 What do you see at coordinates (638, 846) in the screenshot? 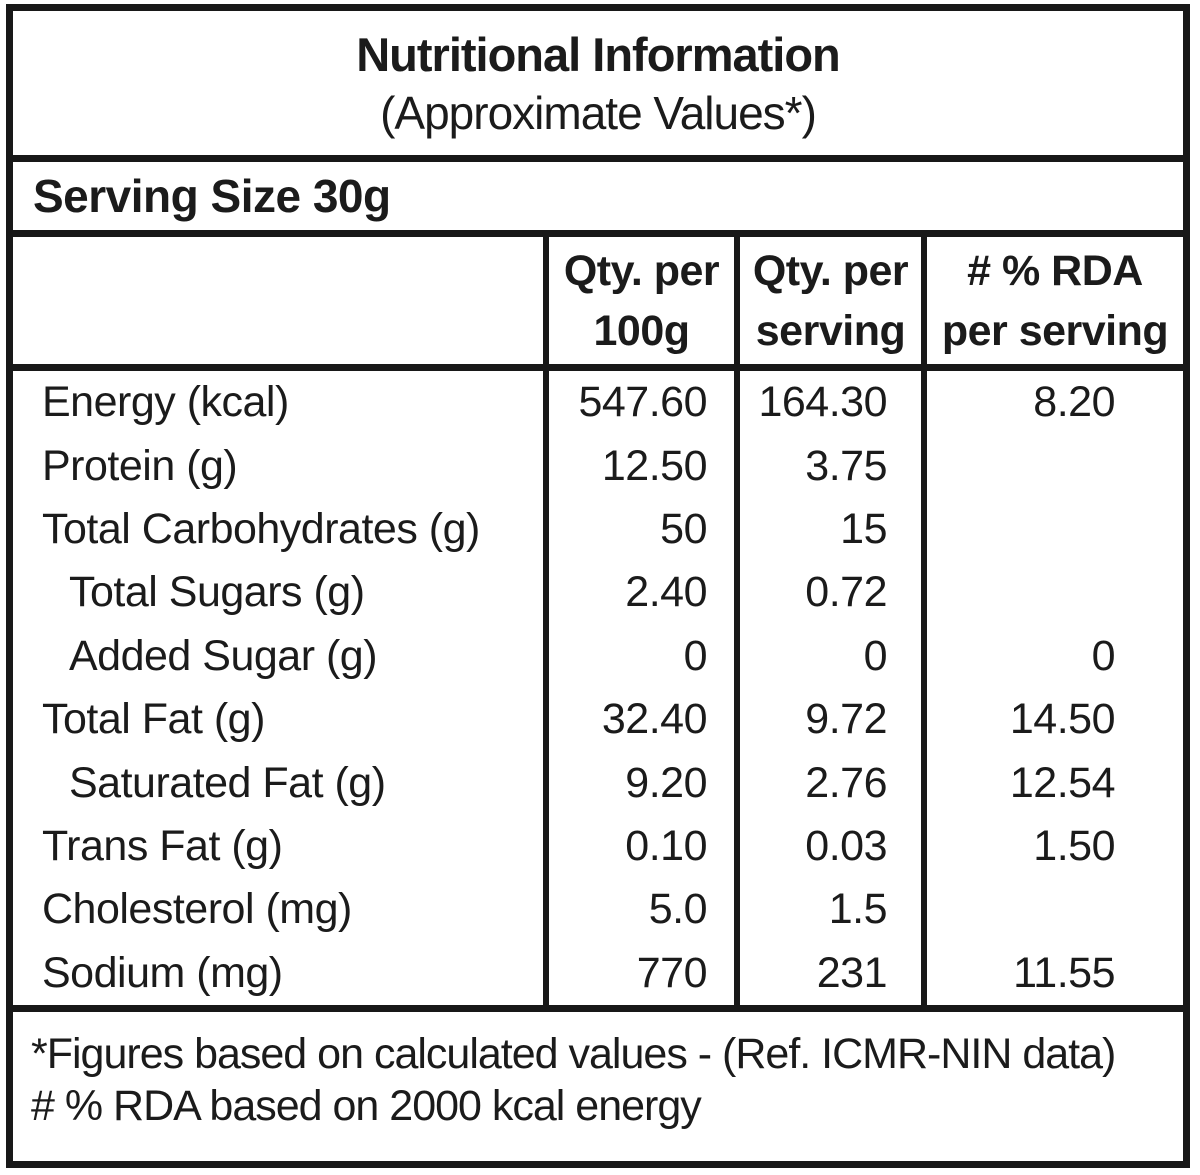
I see `value-per-100g: 0.10` at bounding box center [638, 846].